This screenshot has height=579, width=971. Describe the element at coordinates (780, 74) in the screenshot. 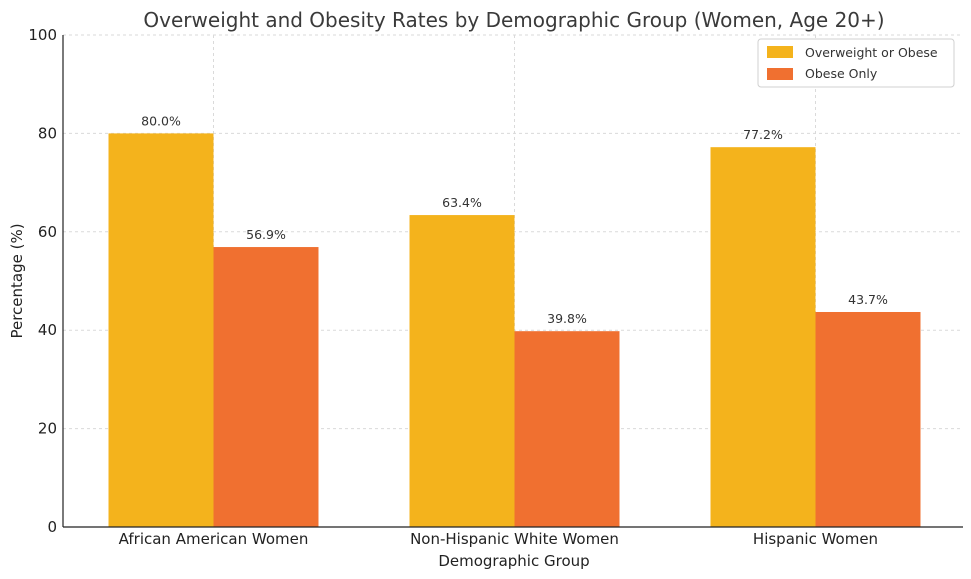

I see `legend-swatch-obese` at that location.